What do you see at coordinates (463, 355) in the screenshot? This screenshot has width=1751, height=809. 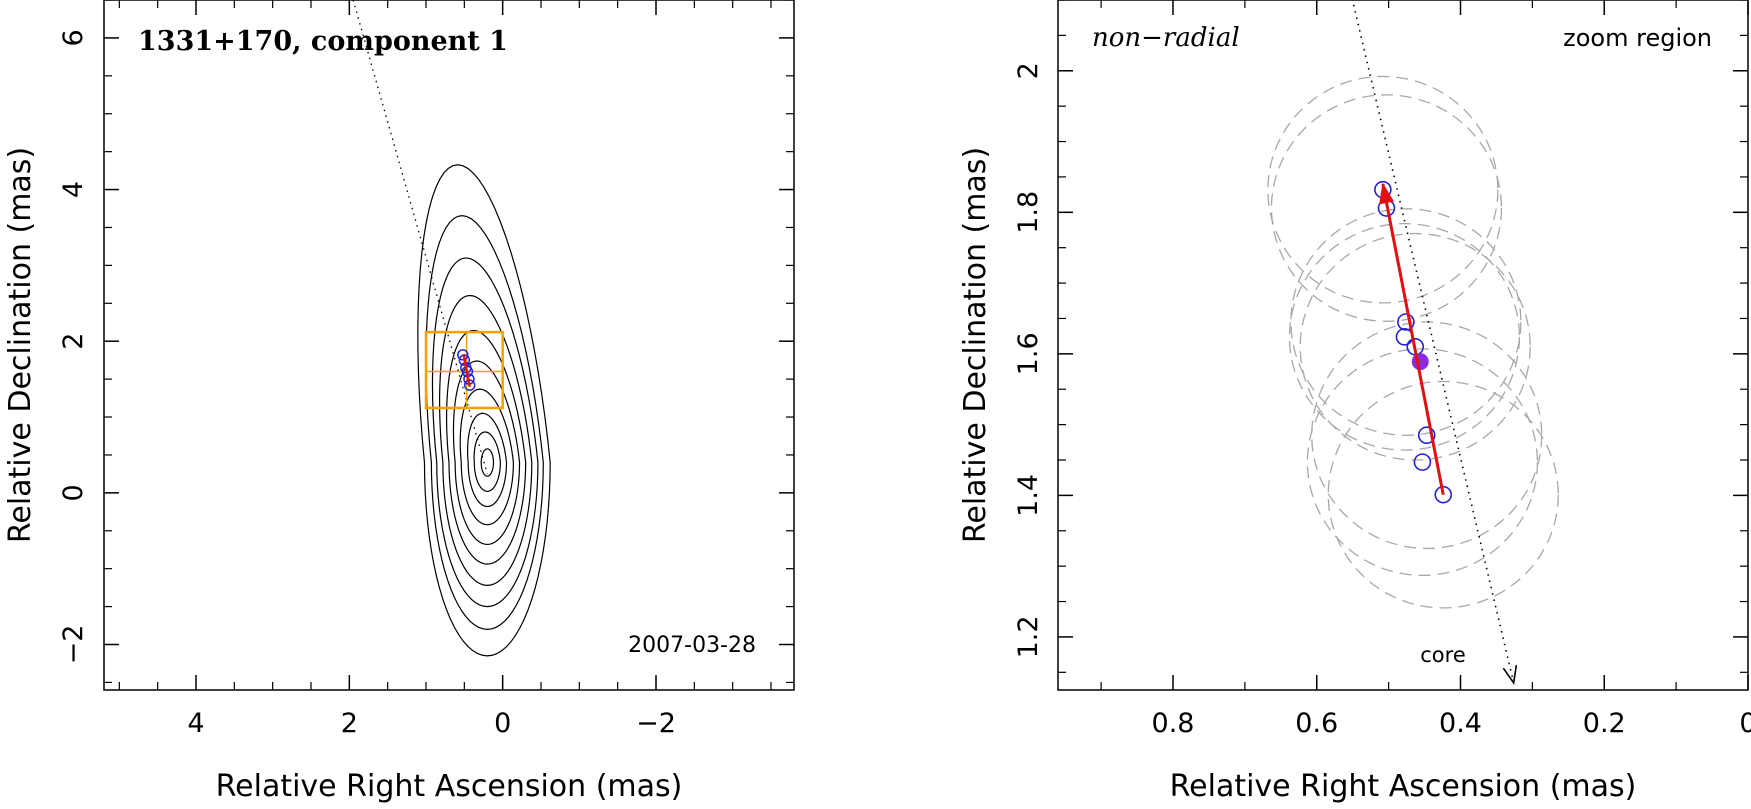 I see `left-component-point` at bounding box center [463, 355].